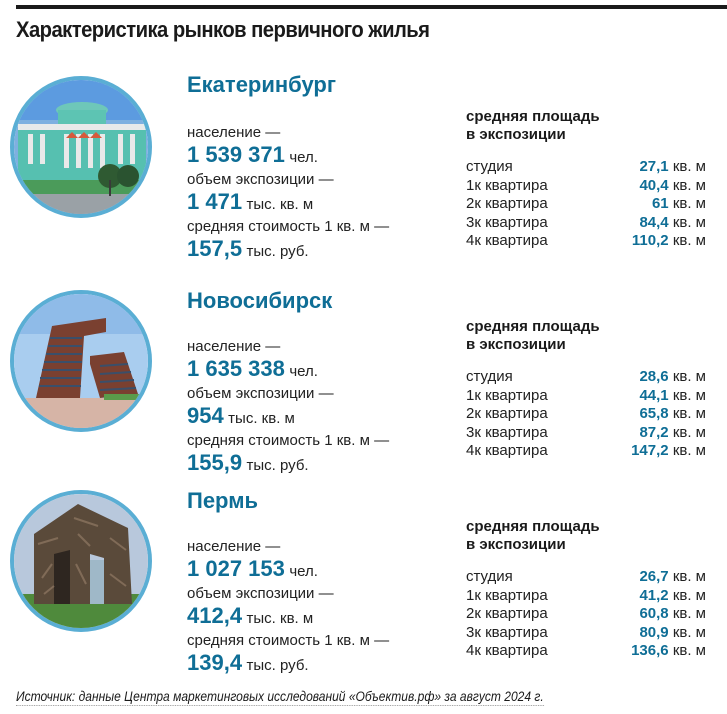 This screenshot has height=714, width=727. I want to click on area-row: 2к квартира 60,8 кв. м, so click(586, 614).